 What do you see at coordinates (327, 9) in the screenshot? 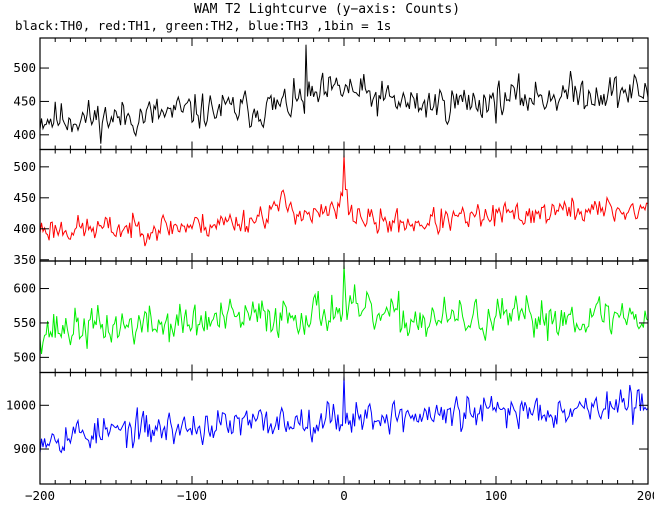
I see `chart-title: WAM T2 Lightcurve (y−axis: Counts)` at bounding box center [327, 9].